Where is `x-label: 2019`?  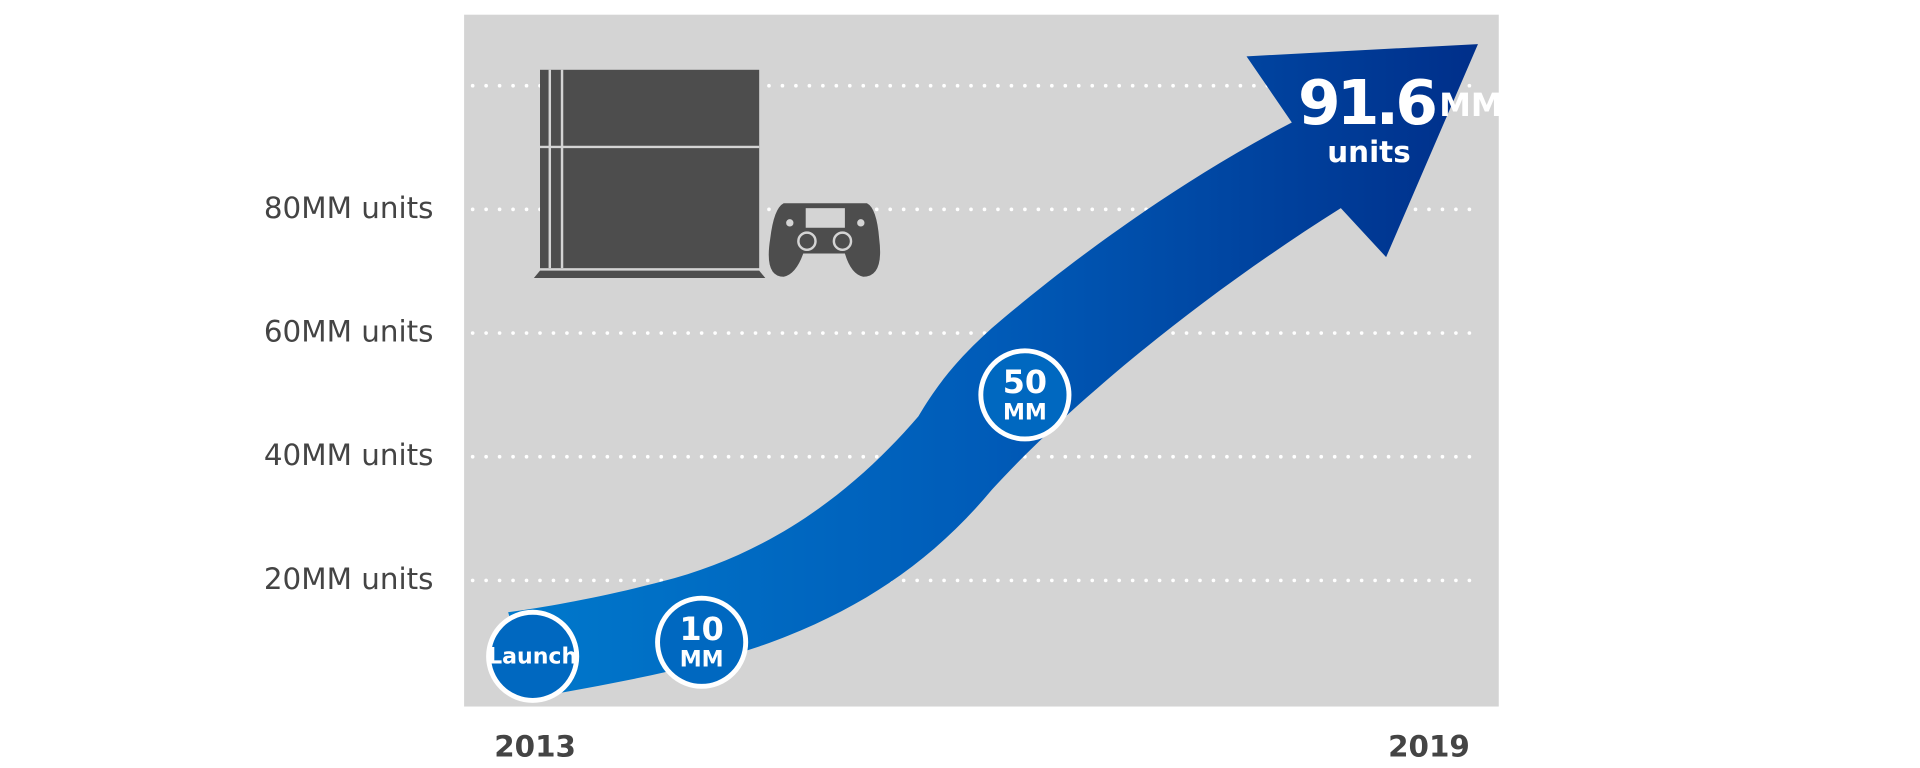 x-label: 2019 is located at coordinates (1429, 747).